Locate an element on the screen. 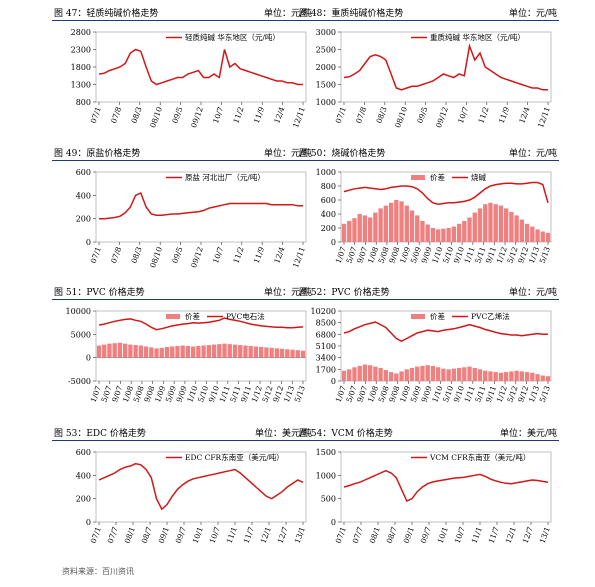  x-tick-label: 09/1 is located at coordinates (409, 535).